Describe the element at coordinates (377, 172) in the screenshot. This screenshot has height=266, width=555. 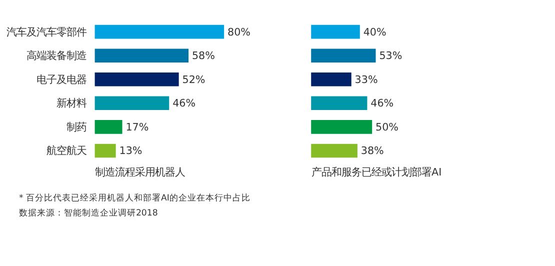
I see `x-axis-title: 产品和服务已经或计划部署AI` at that location.